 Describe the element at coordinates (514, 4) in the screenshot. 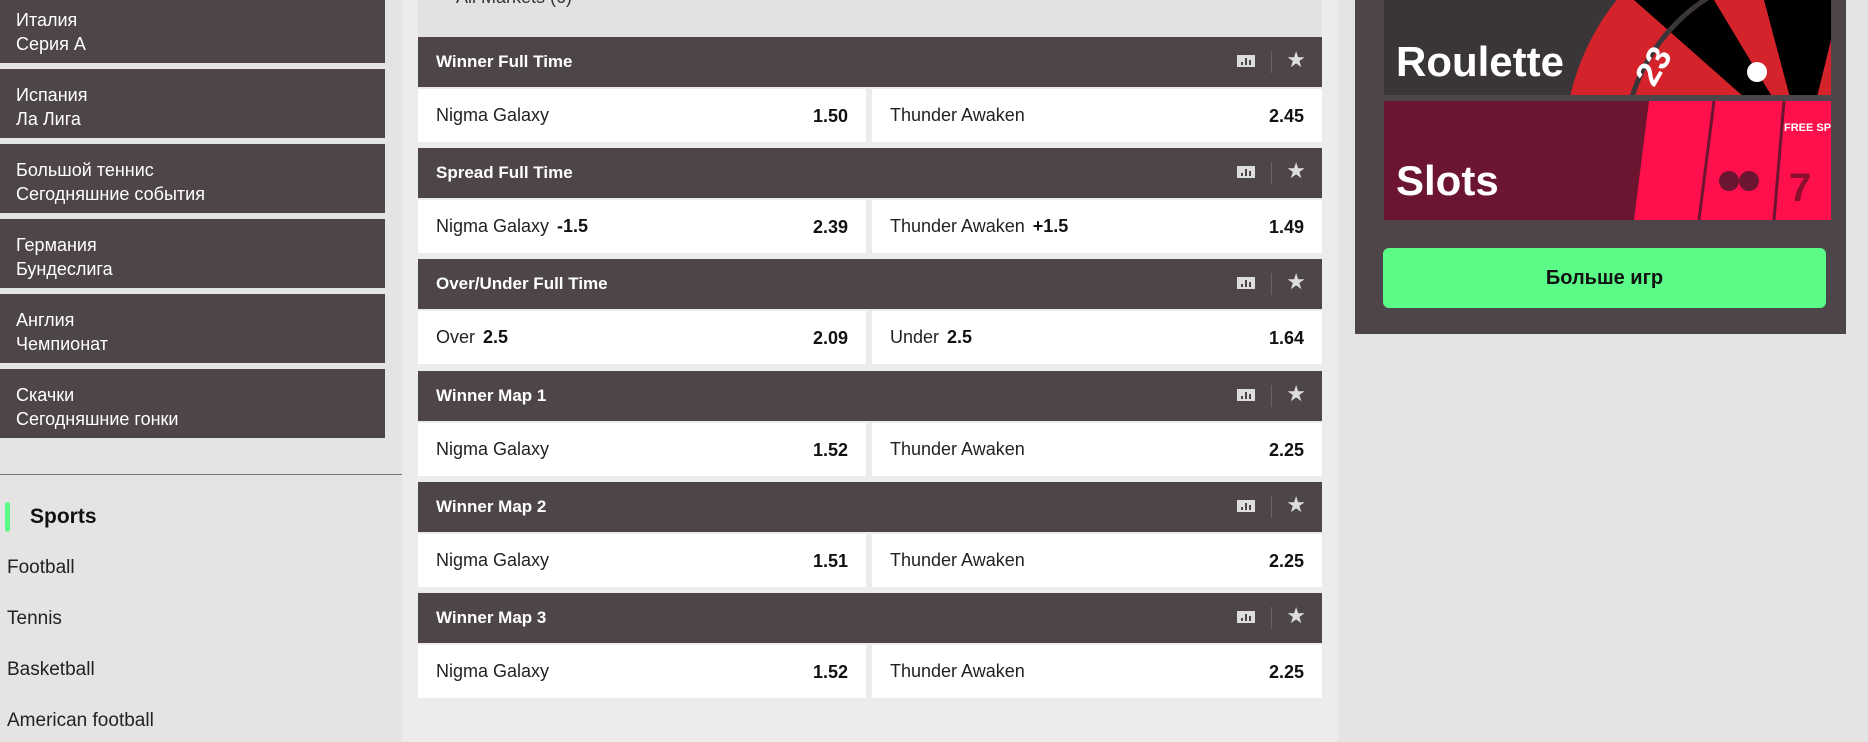

I see `all-markets-label: All Markets (6)` at that location.